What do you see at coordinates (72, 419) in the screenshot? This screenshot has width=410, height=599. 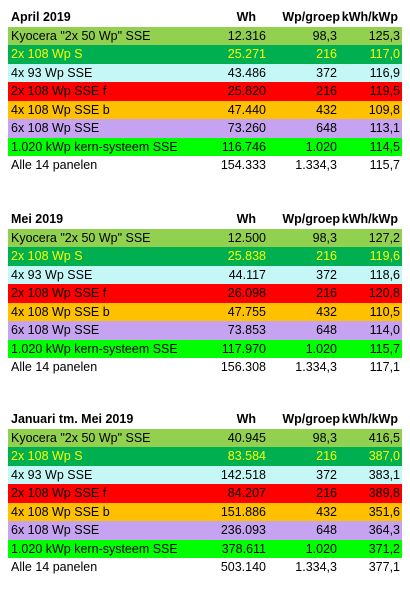 I see `period-title: Januari tm. Mei 2019` at bounding box center [72, 419].